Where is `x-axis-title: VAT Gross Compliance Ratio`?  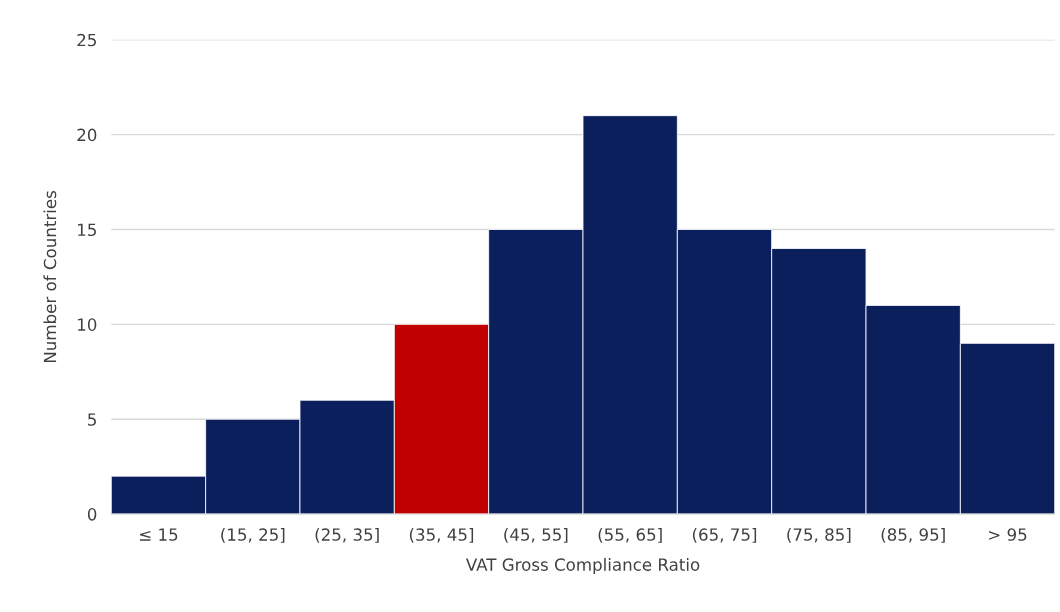 x-axis-title: VAT Gross Compliance Ratio is located at coordinates (582, 566).